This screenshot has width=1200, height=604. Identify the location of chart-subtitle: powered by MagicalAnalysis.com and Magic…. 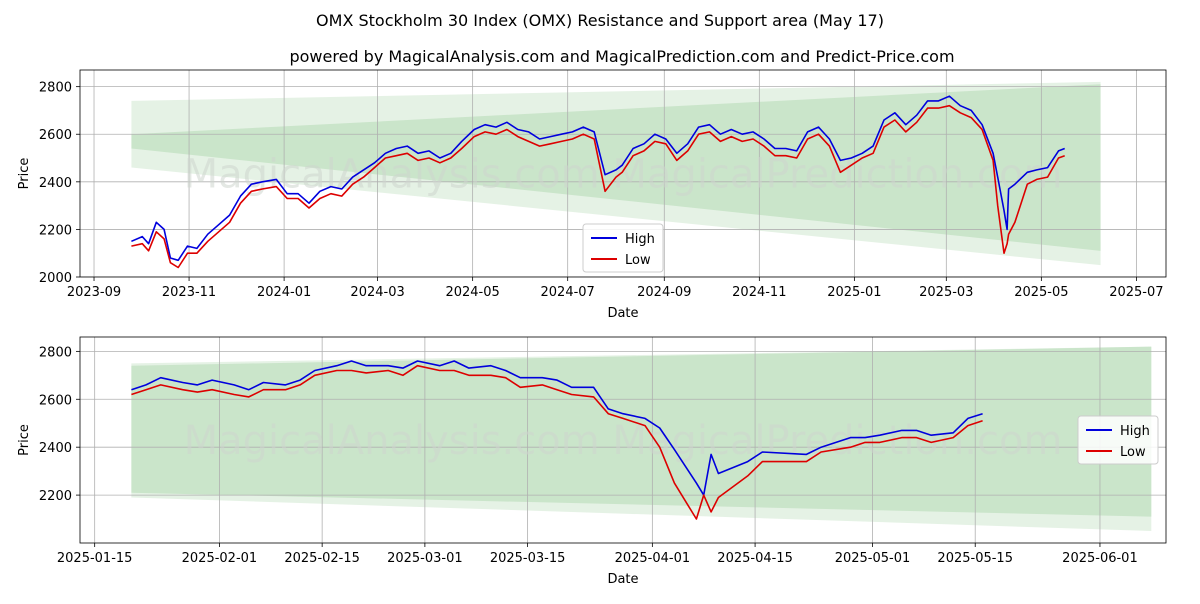
(621, 56).